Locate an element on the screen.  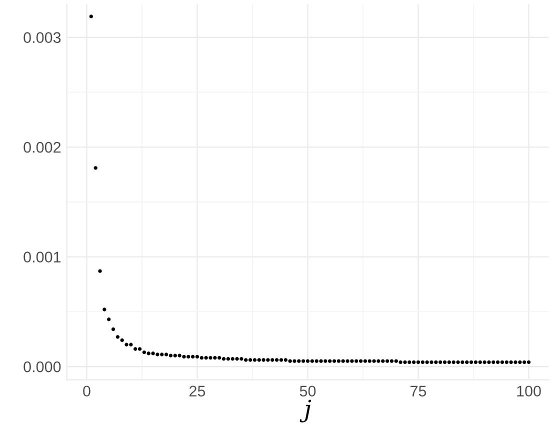
x-tick-label: 0 is located at coordinates (86, 391).